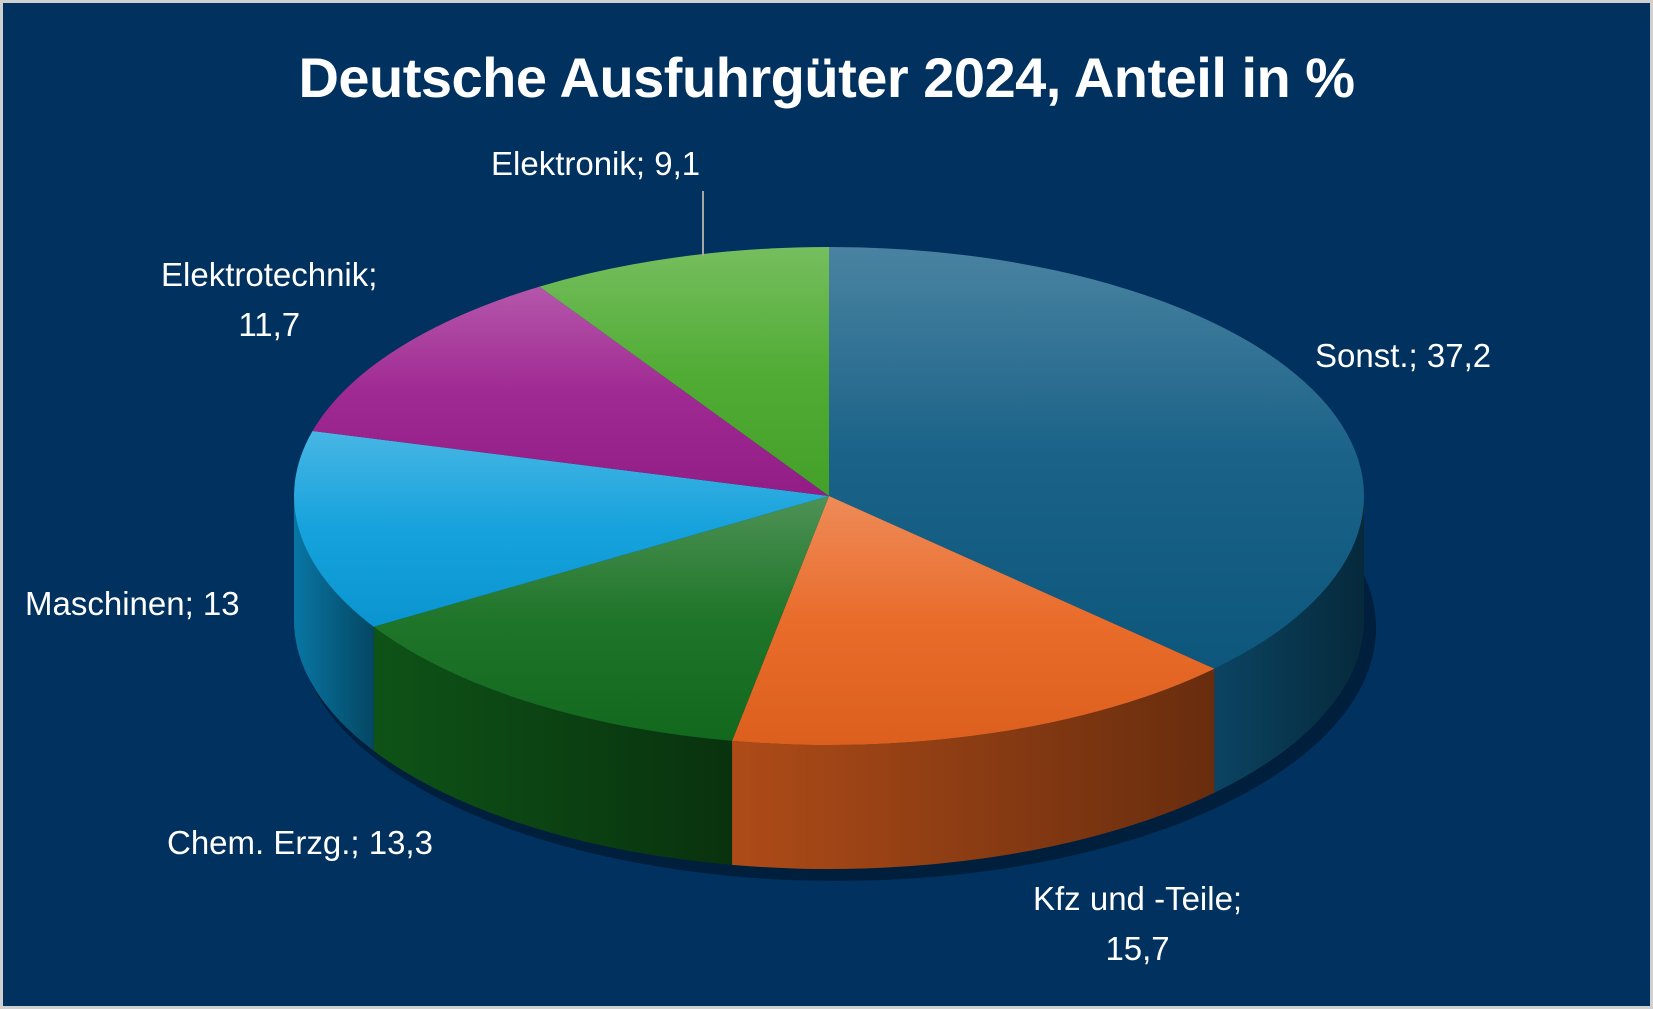 The height and width of the screenshot is (1009, 1653). I want to click on pie-slice-chem-erzg-, so click(601, 618).